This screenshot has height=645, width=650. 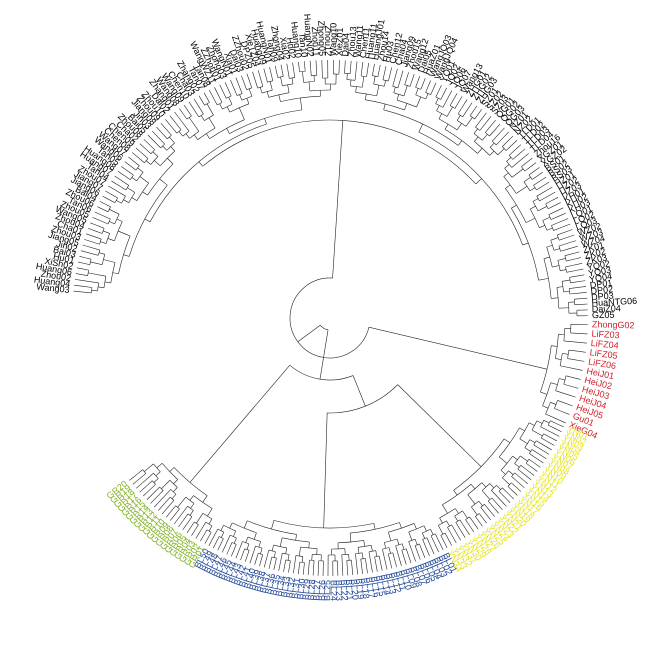 I want to click on leaf-label: GZ05, so click(x=603, y=315).